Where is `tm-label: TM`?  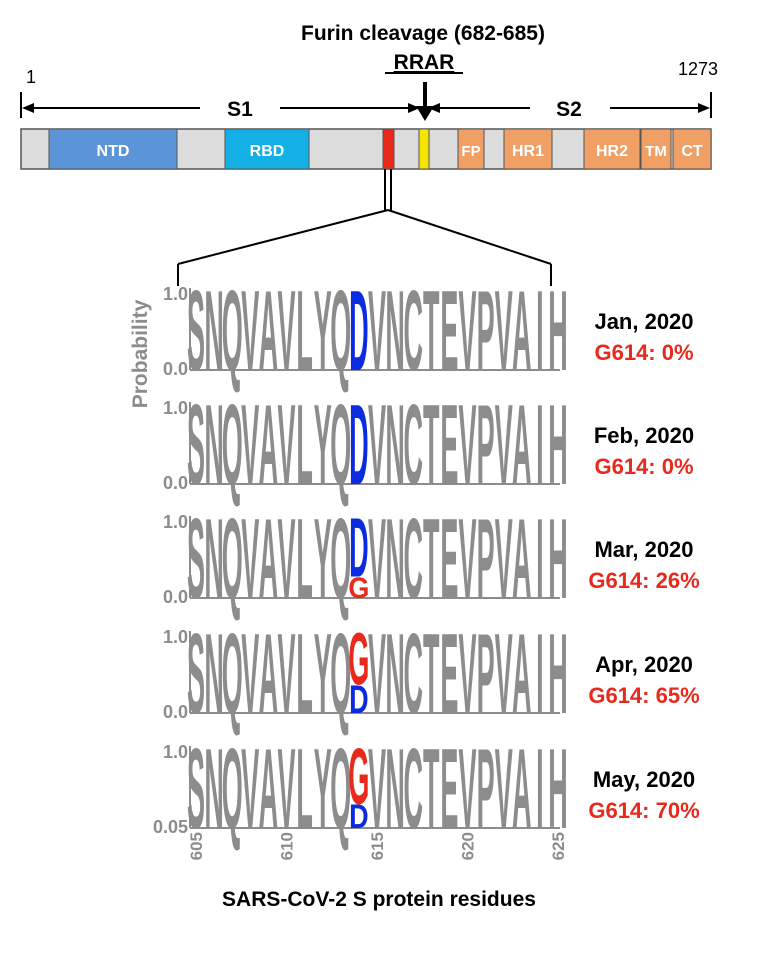 tm-label: TM is located at coordinates (656, 151).